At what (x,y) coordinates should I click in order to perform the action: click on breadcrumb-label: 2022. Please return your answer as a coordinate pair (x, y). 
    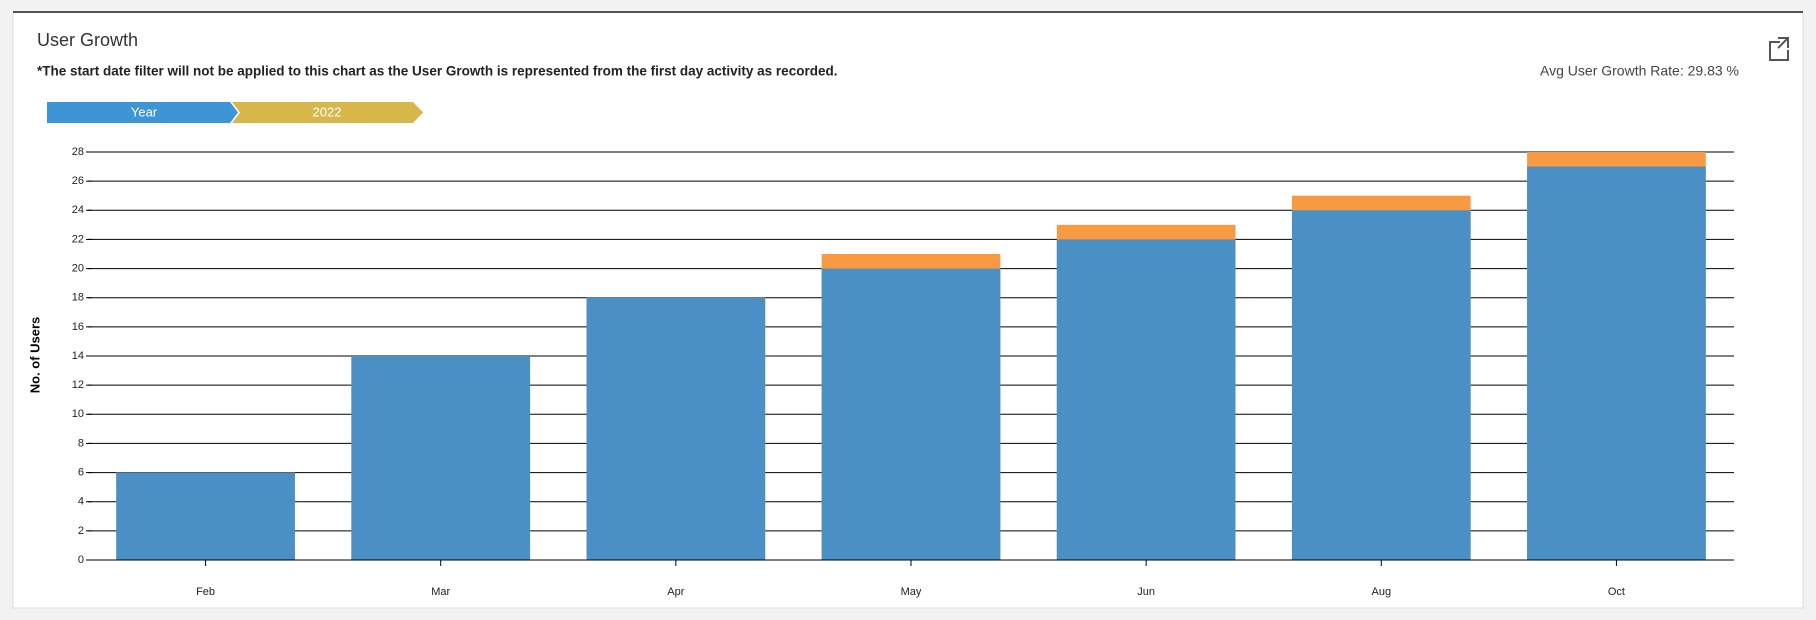
    Looking at the image, I should click on (327, 111).